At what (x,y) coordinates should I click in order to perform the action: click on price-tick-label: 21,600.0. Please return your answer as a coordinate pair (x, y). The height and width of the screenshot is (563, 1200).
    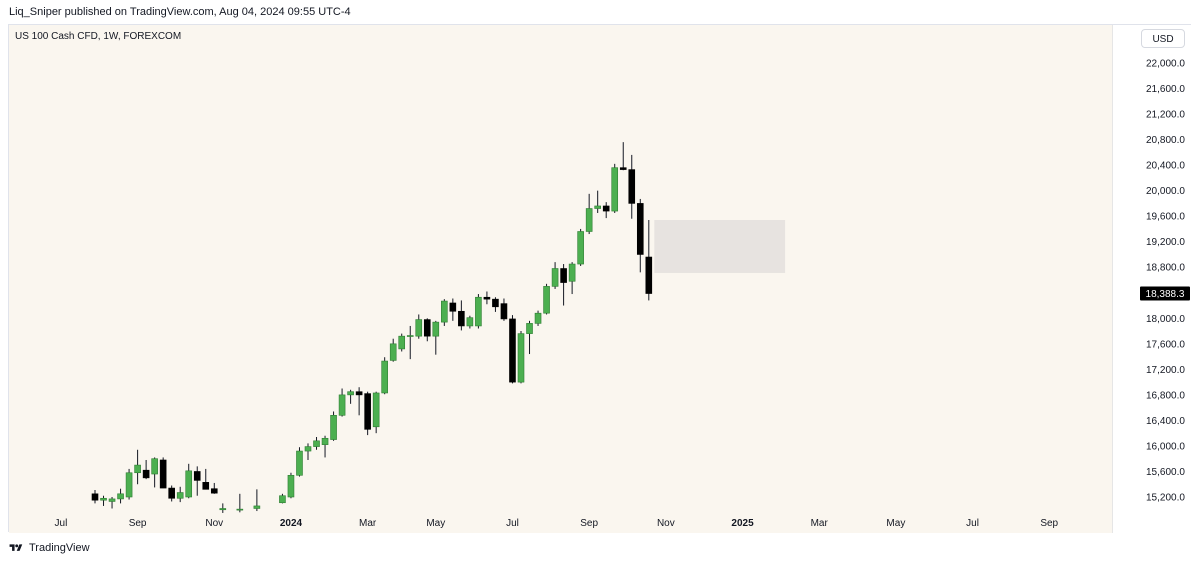
    Looking at the image, I should click on (1165, 89).